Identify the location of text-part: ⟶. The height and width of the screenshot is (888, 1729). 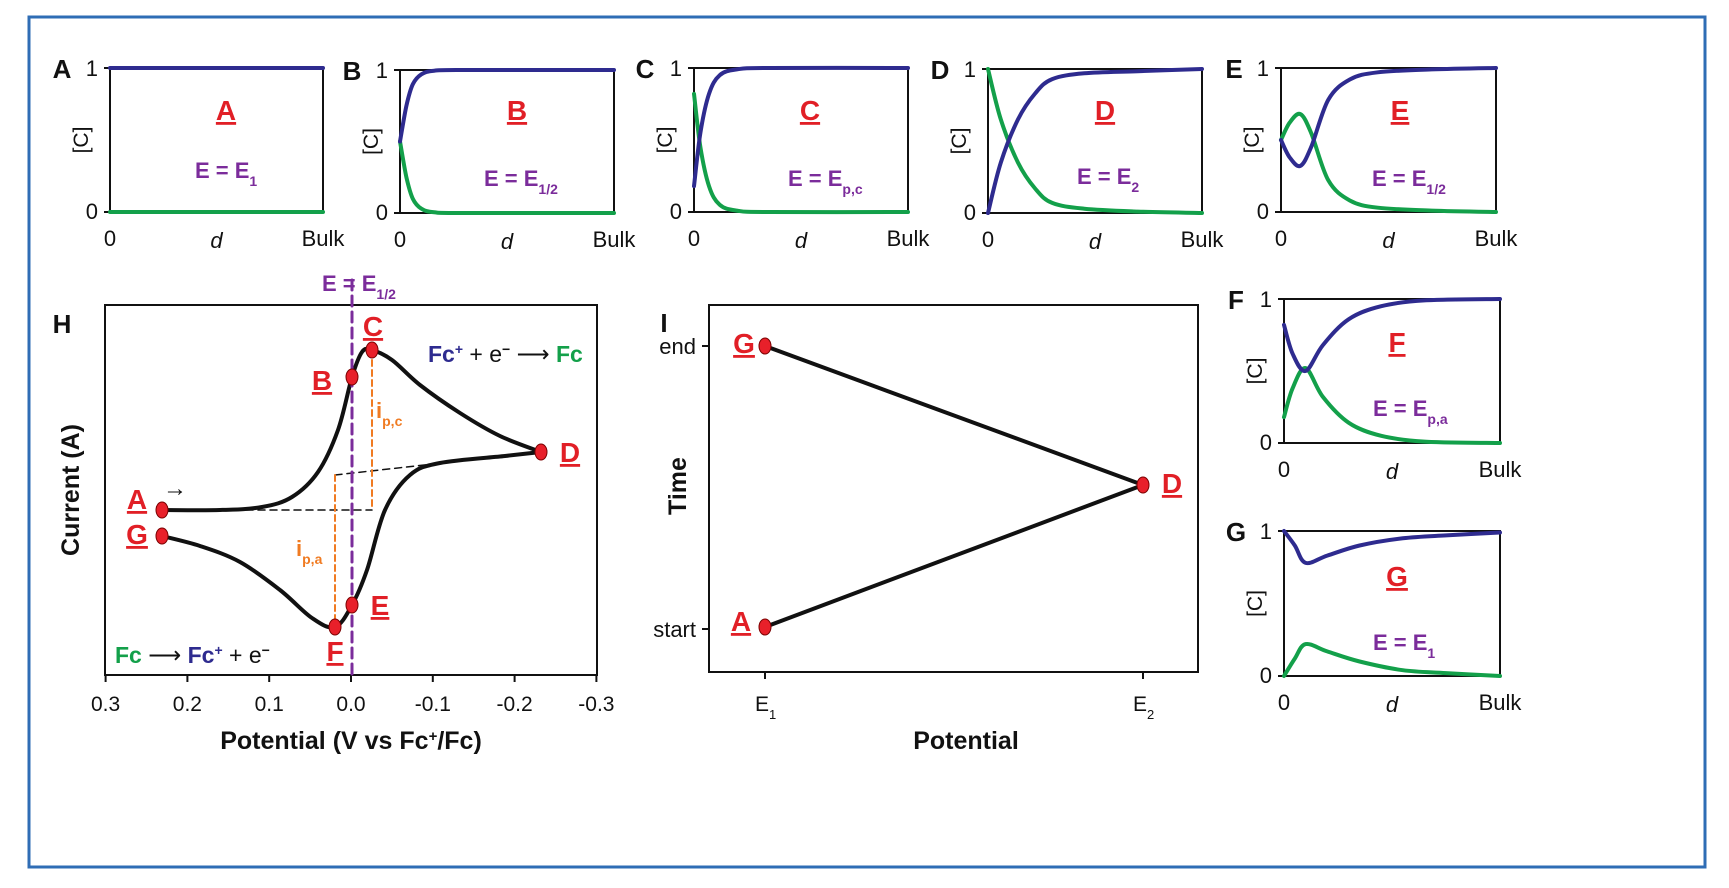
(165, 655).